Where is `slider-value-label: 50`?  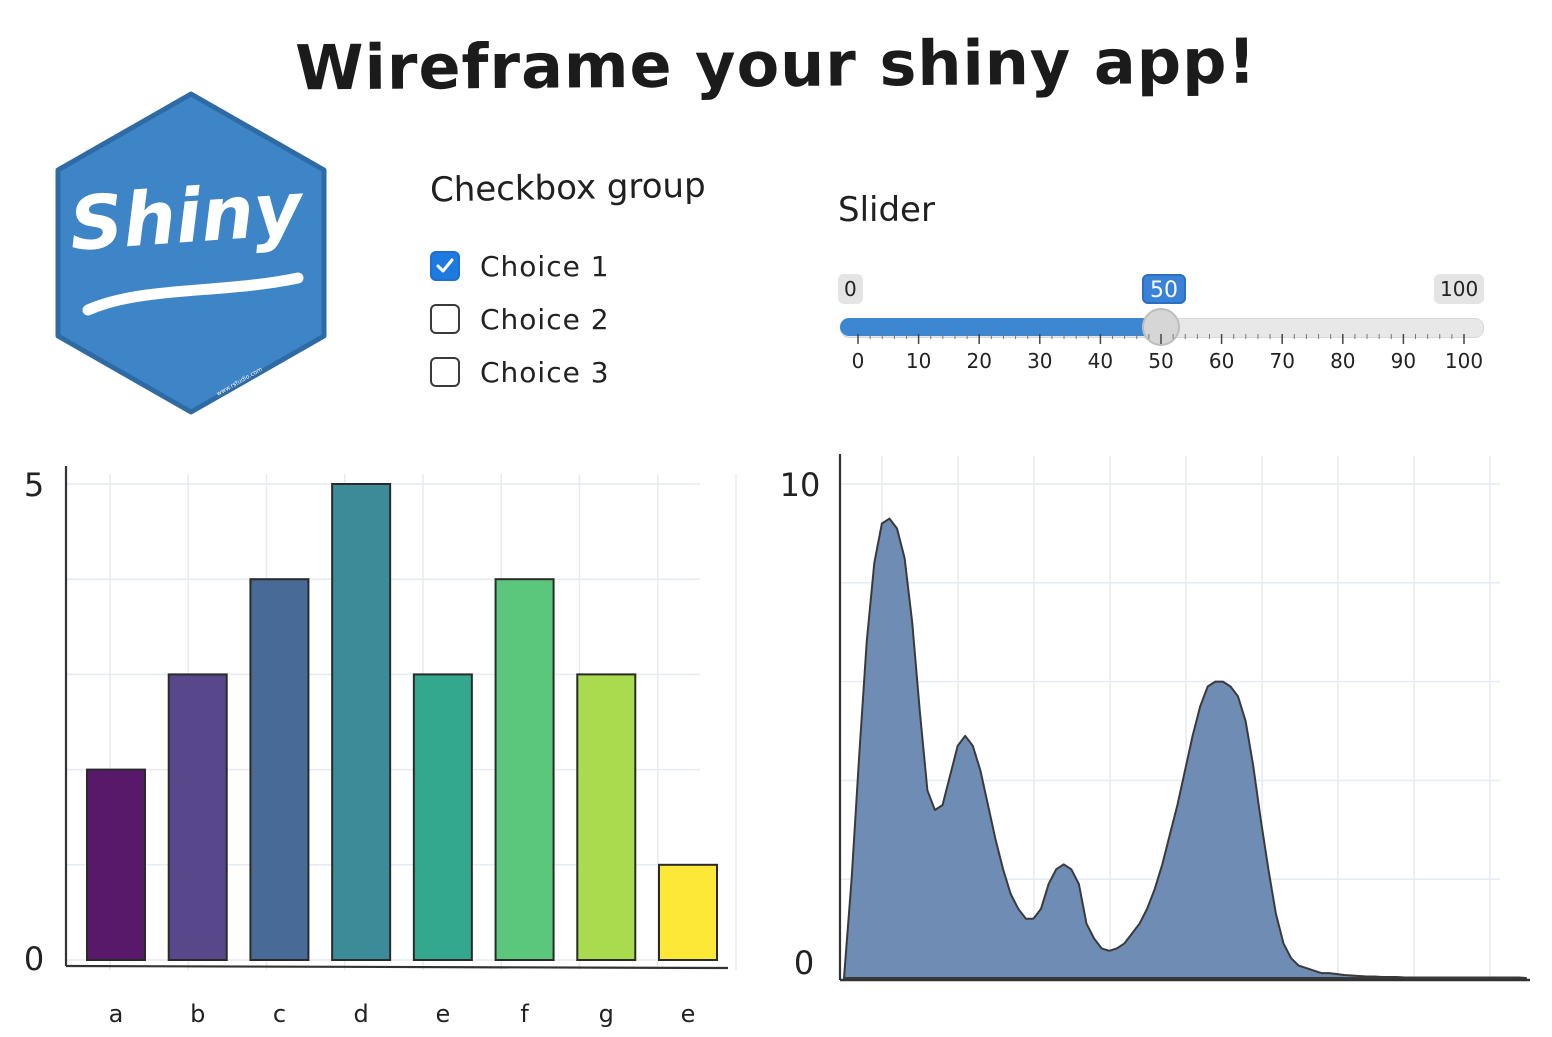 slider-value-label: 50 is located at coordinates (1164, 289).